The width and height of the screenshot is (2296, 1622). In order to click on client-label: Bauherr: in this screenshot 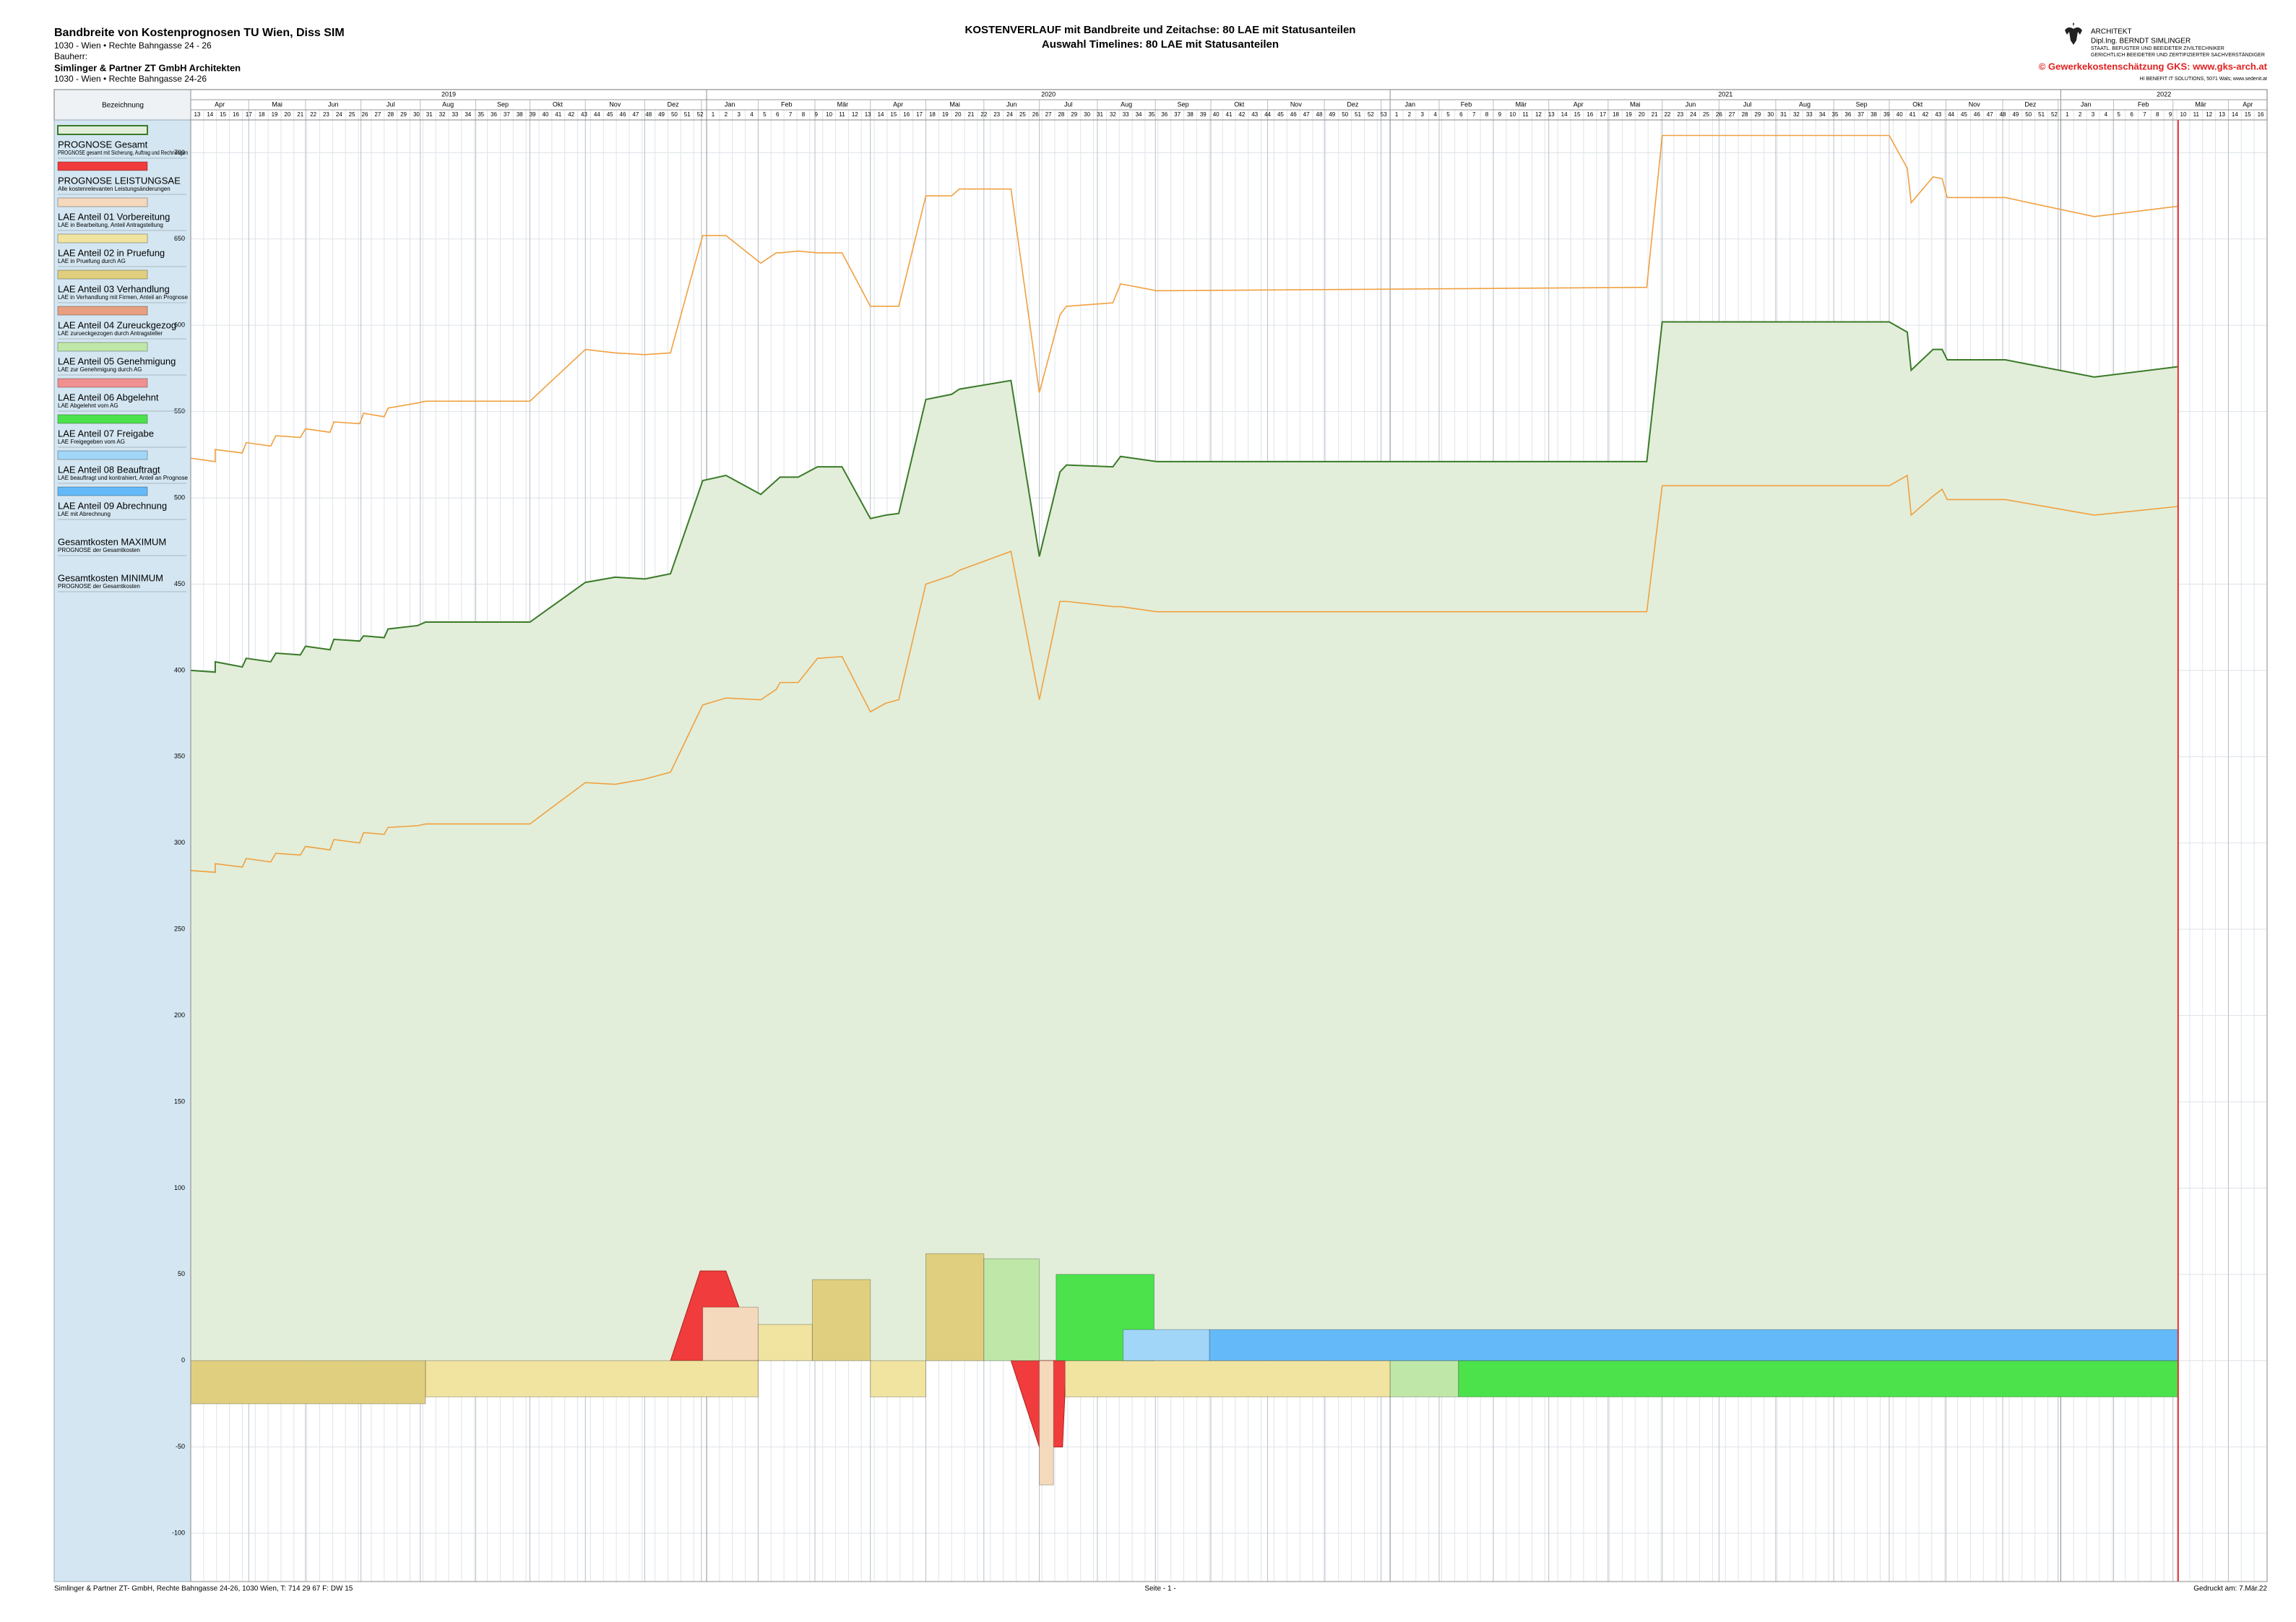, I will do `click(70, 56)`.